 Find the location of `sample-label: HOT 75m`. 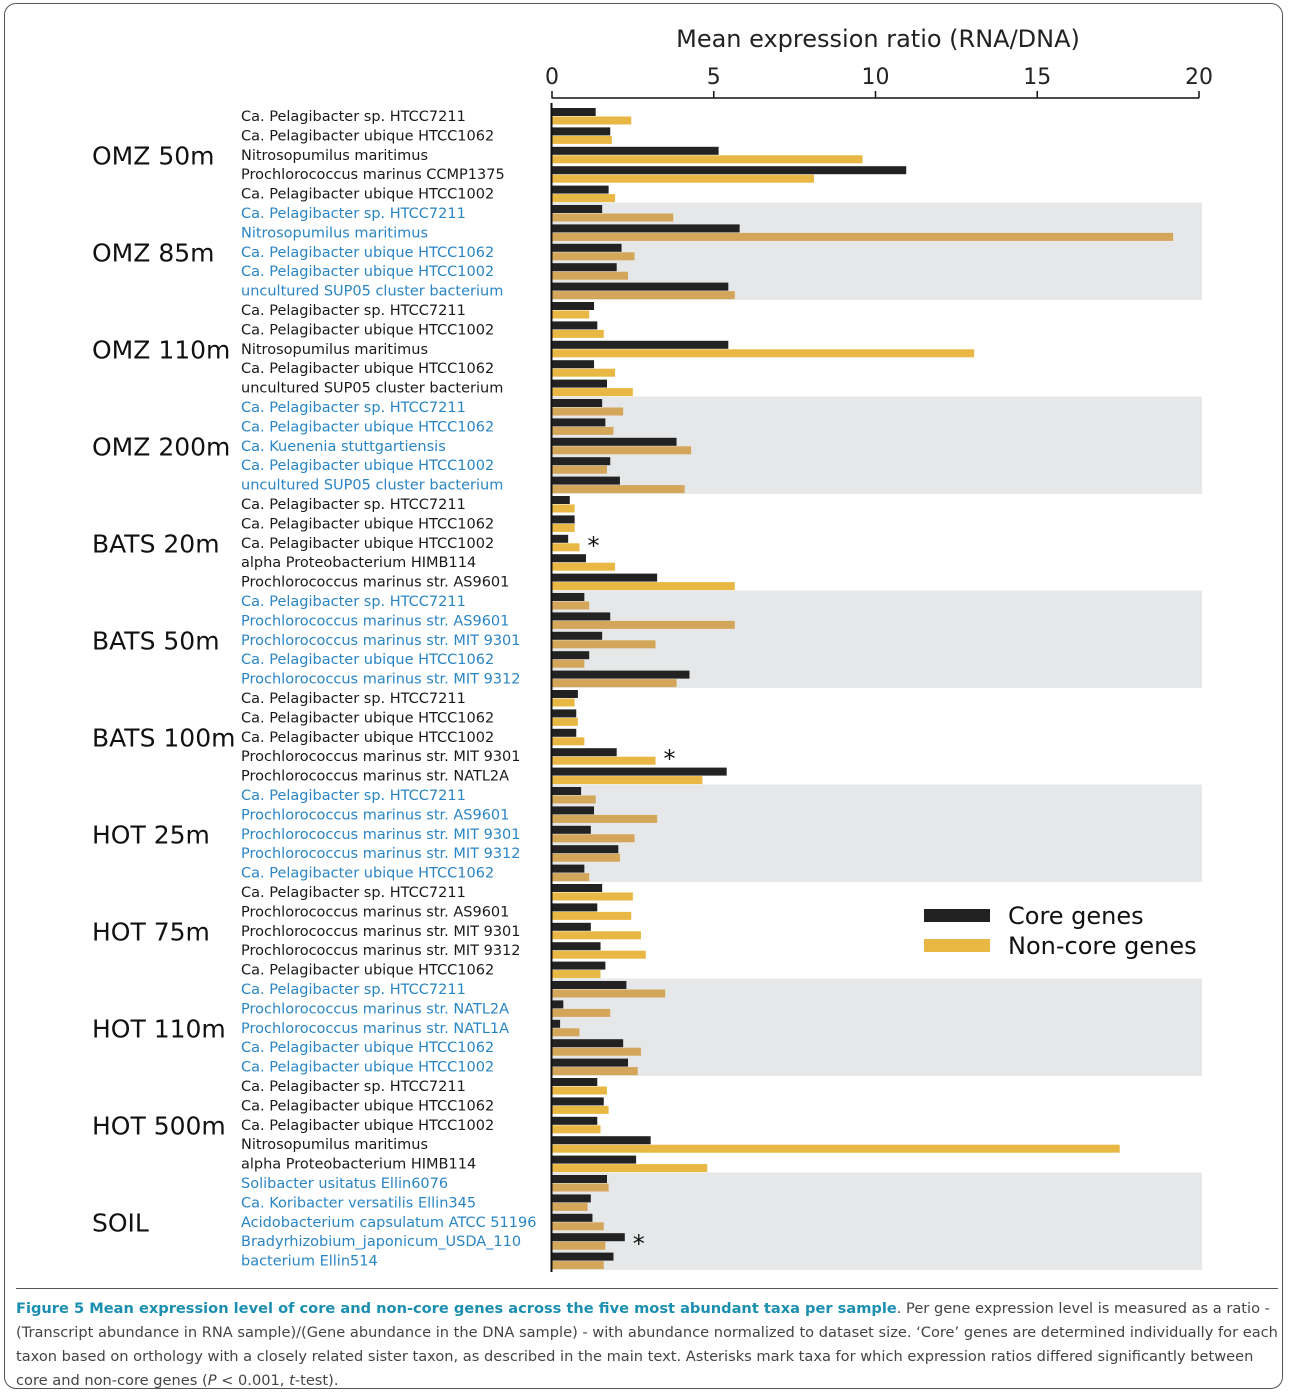

sample-label: HOT 75m is located at coordinates (151, 932).